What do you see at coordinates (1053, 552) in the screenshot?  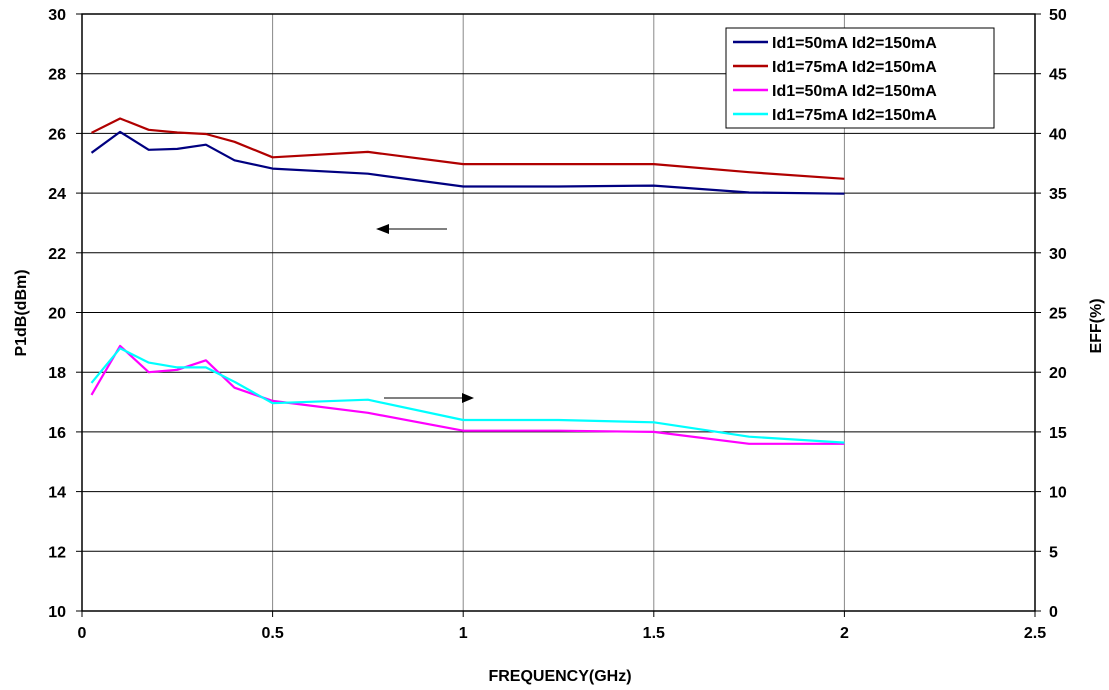 I see `y2-tick-label: 5` at bounding box center [1053, 552].